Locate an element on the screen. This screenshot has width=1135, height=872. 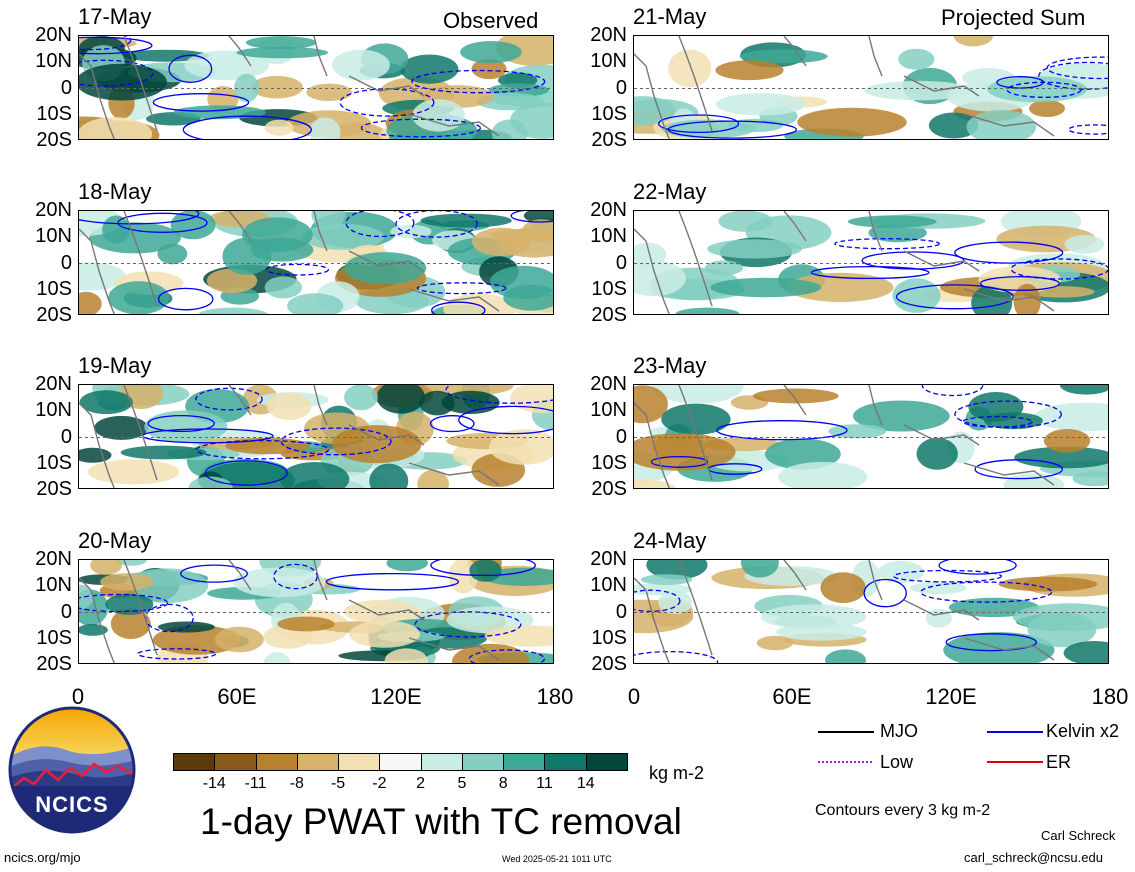
legend-label-kelvin: Kelvin x2 is located at coordinates (1083, 731).